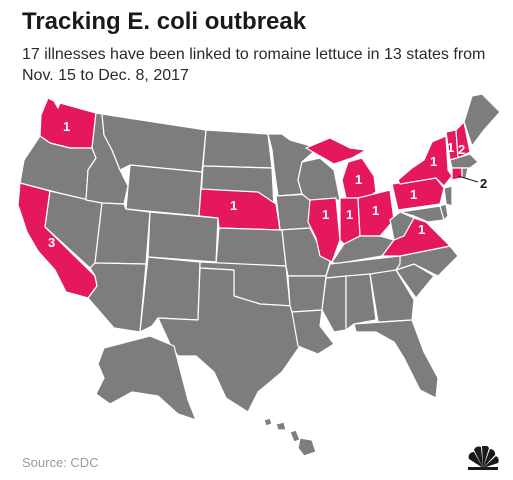  Describe the element at coordinates (450, 147) in the screenshot. I see `count-vt: 1` at that location.